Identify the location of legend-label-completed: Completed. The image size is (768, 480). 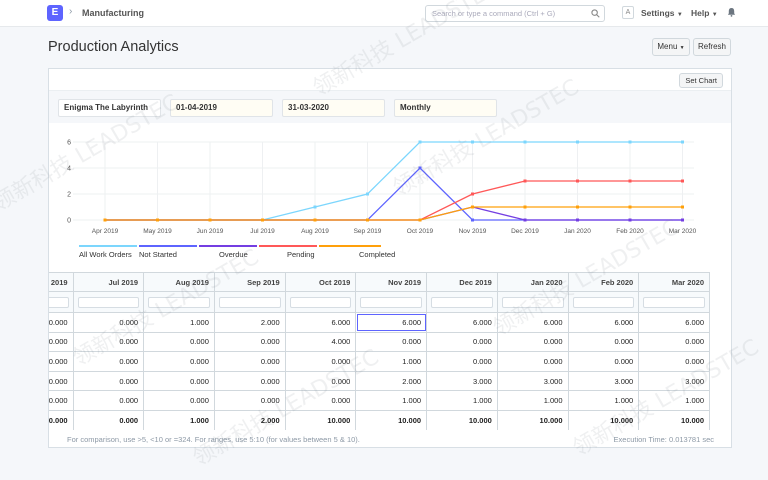
(377, 254).